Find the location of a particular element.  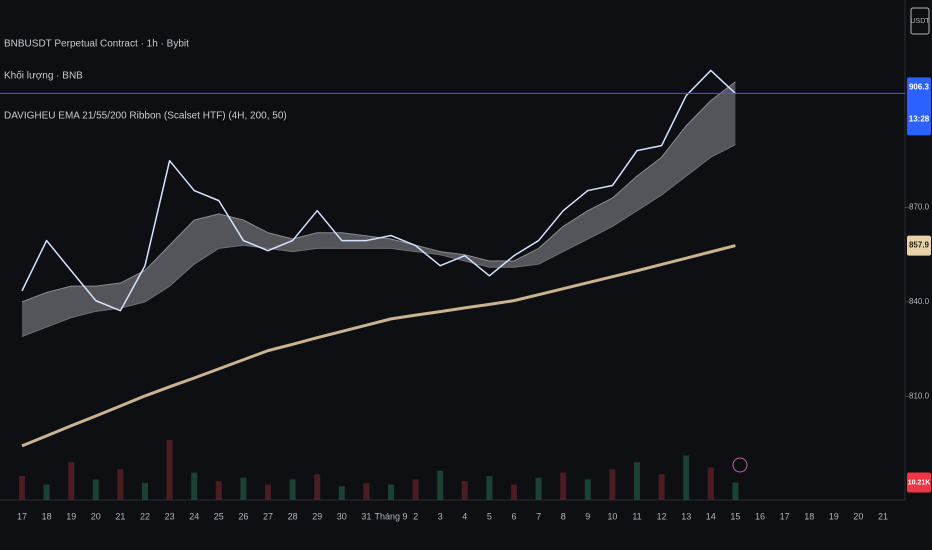

x-tick-label: 29 is located at coordinates (317, 516).